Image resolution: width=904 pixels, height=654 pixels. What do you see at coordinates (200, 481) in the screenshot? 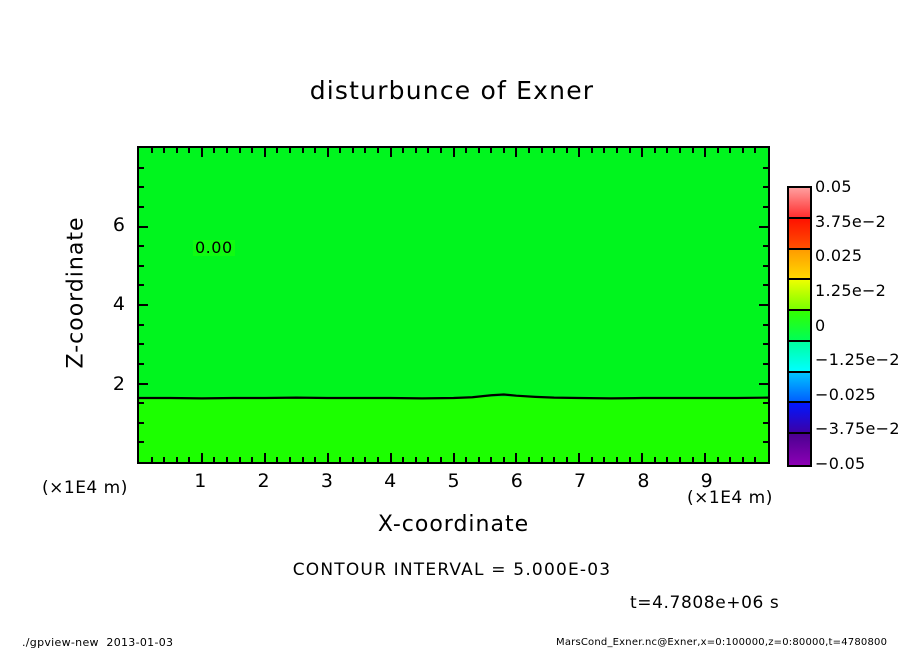
I see `x-tick-label: 1` at bounding box center [200, 481].